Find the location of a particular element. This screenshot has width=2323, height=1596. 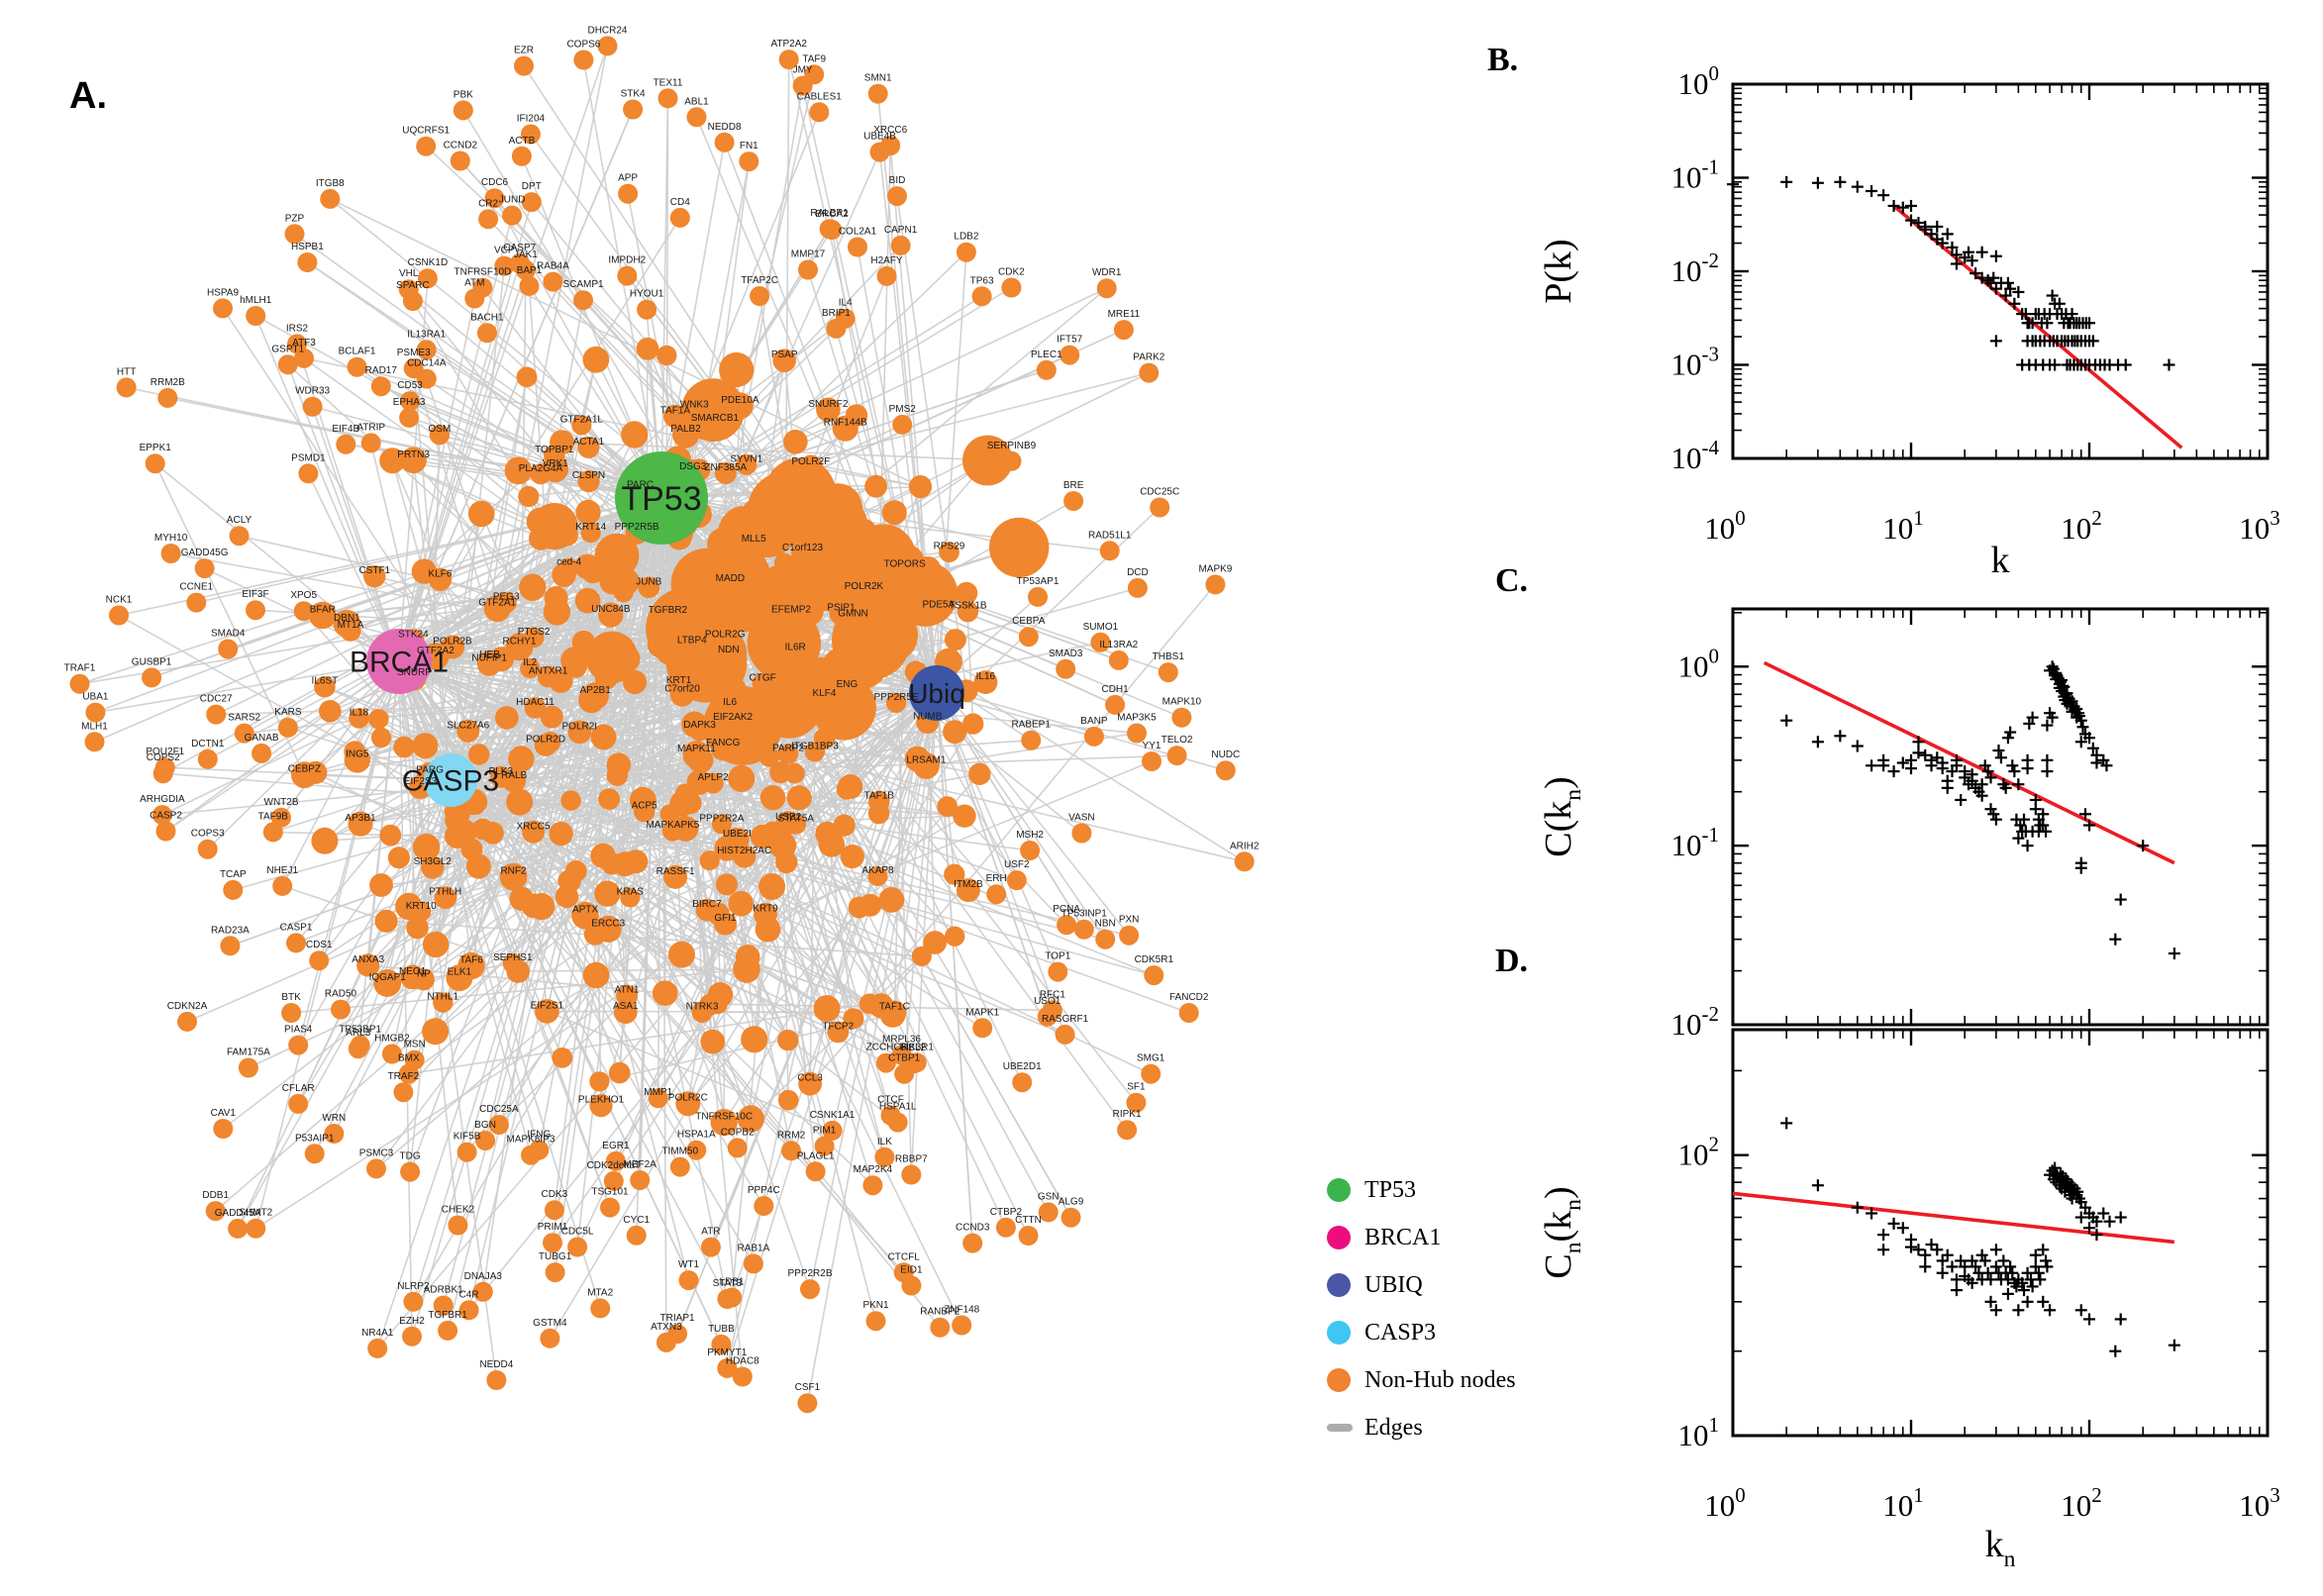

node-label: DSG3 is located at coordinates (693, 466).